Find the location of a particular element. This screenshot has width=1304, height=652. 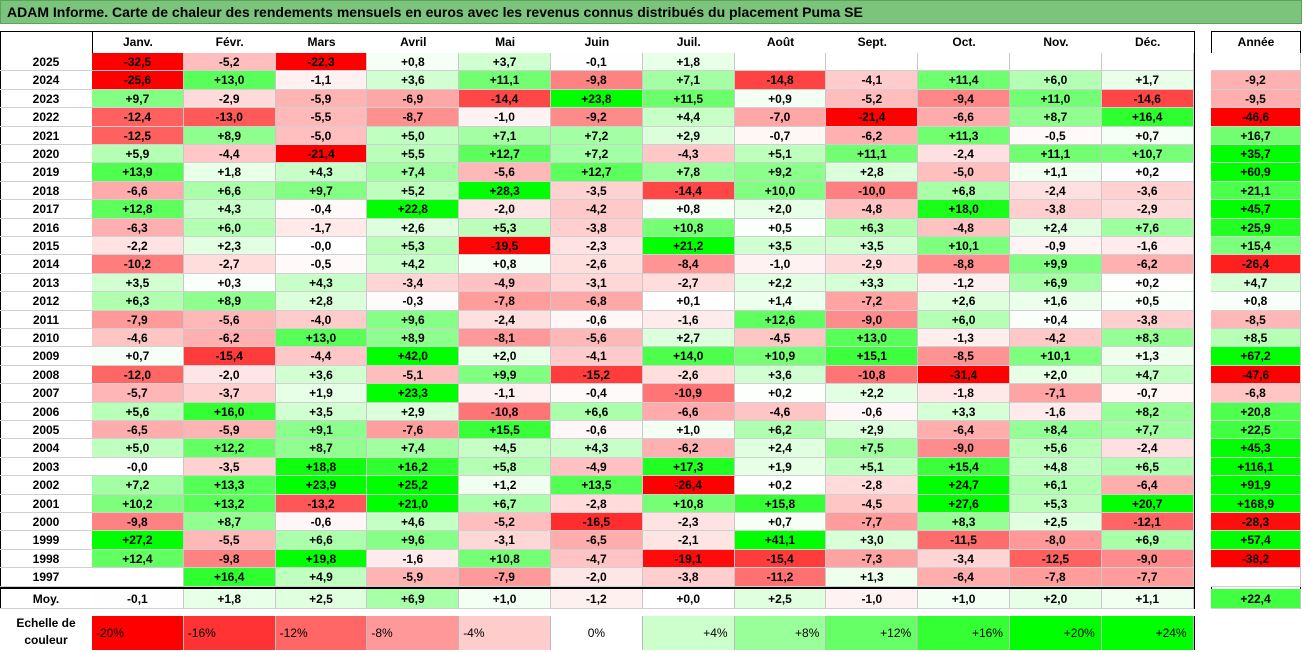

heatmap-cell: +21,2 is located at coordinates (688, 246).